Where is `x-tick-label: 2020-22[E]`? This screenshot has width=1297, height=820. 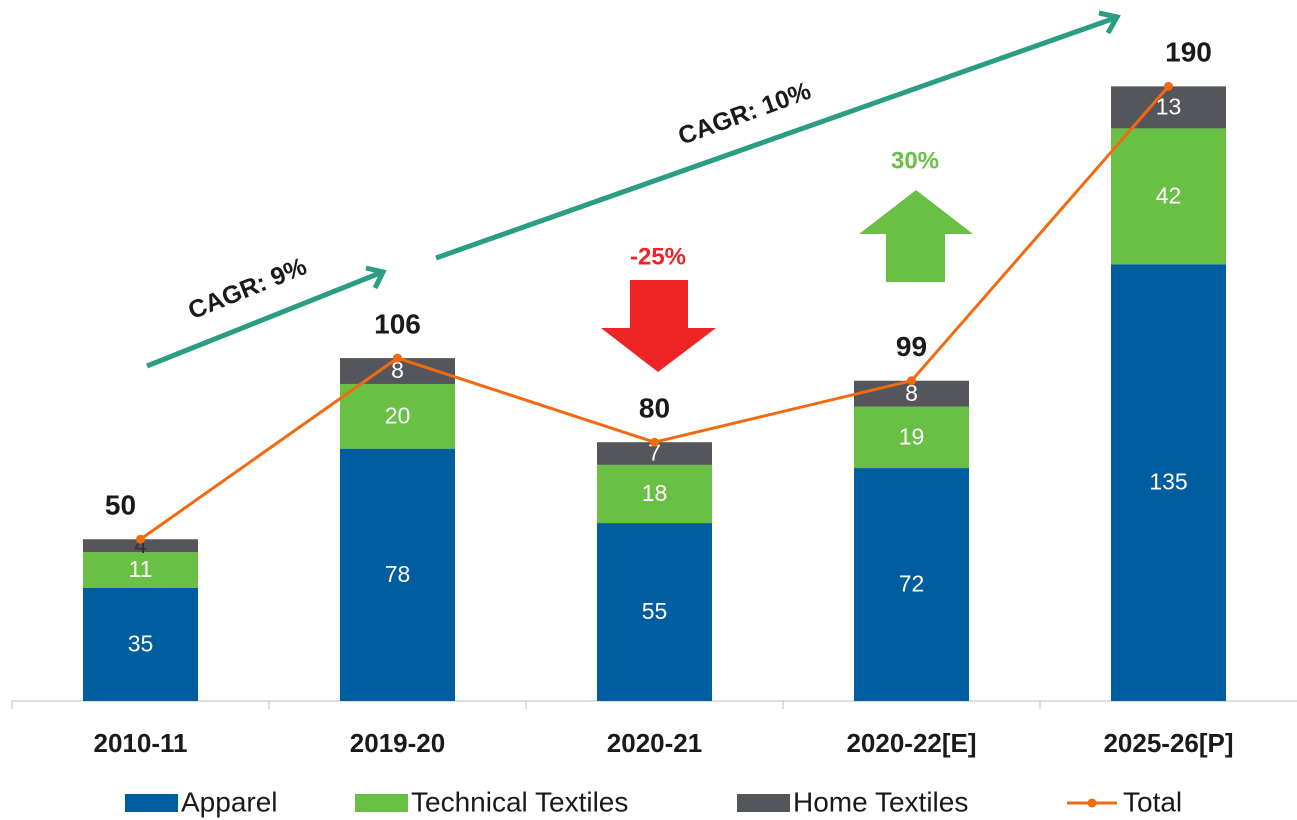 x-tick-label: 2020-22[E] is located at coordinates (911, 743).